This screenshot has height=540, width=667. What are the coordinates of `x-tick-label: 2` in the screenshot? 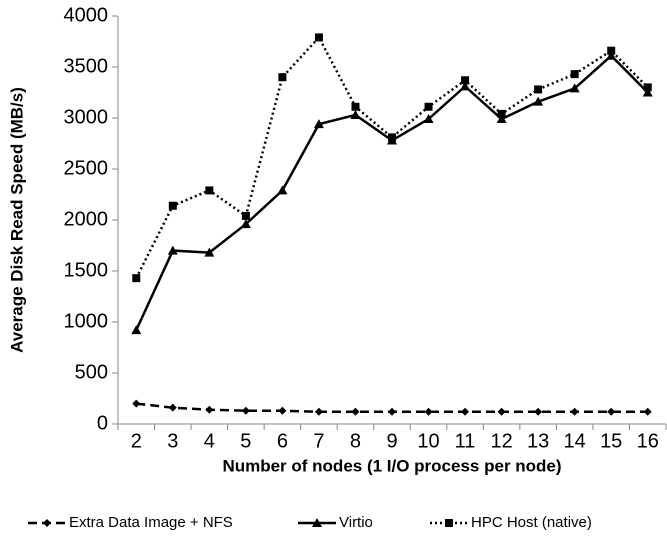 It's located at (136, 441).